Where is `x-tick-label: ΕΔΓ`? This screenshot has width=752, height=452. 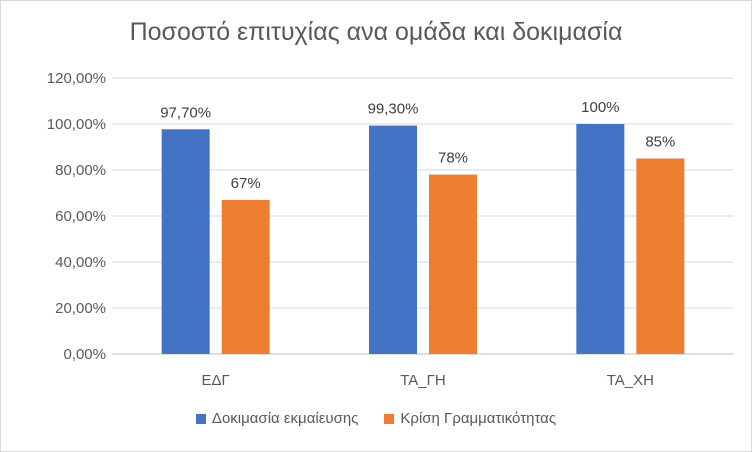
x-tick-label: ΕΔΓ is located at coordinates (216, 380).